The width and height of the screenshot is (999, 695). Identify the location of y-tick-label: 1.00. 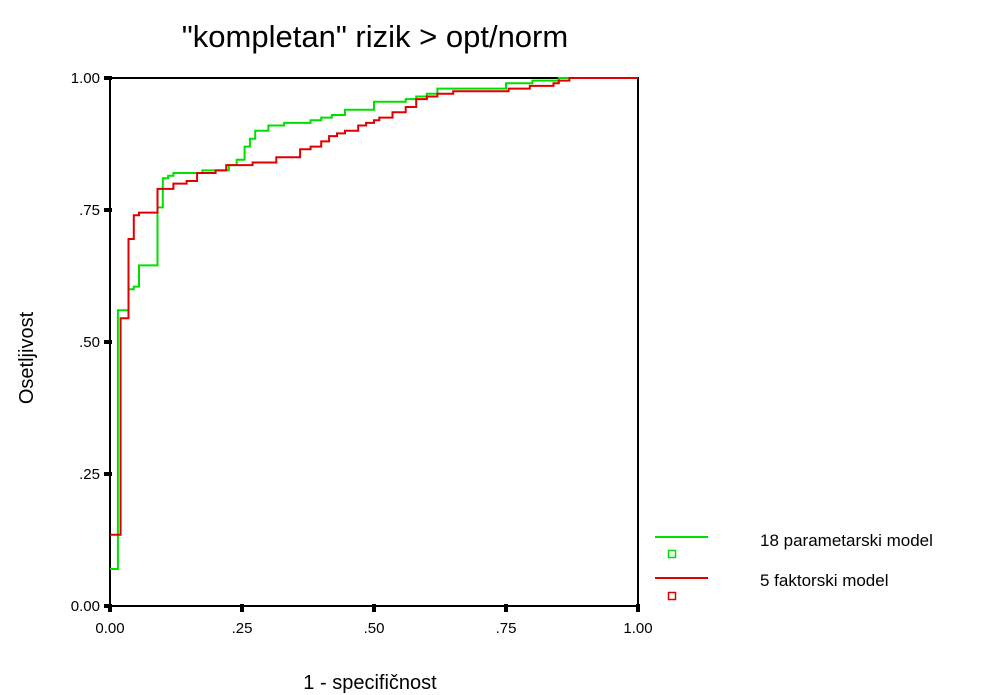
(85, 78).